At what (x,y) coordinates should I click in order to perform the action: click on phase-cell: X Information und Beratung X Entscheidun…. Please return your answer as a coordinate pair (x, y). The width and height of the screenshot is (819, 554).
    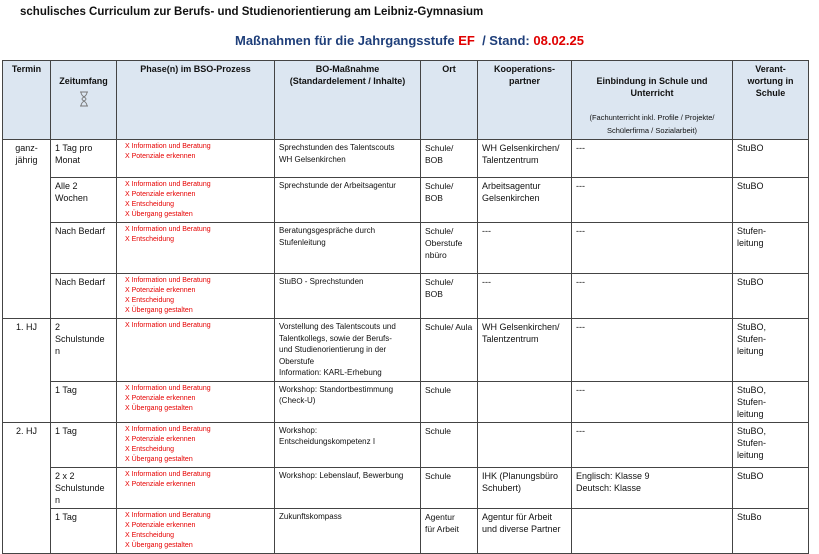
    Looking at the image, I should click on (195, 248).